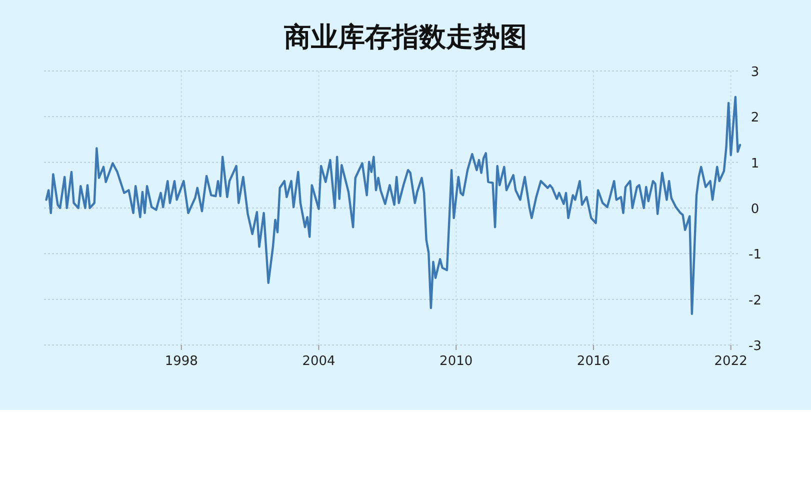  What do you see at coordinates (755, 72) in the screenshot?
I see `y-tick-label: 3` at bounding box center [755, 72].